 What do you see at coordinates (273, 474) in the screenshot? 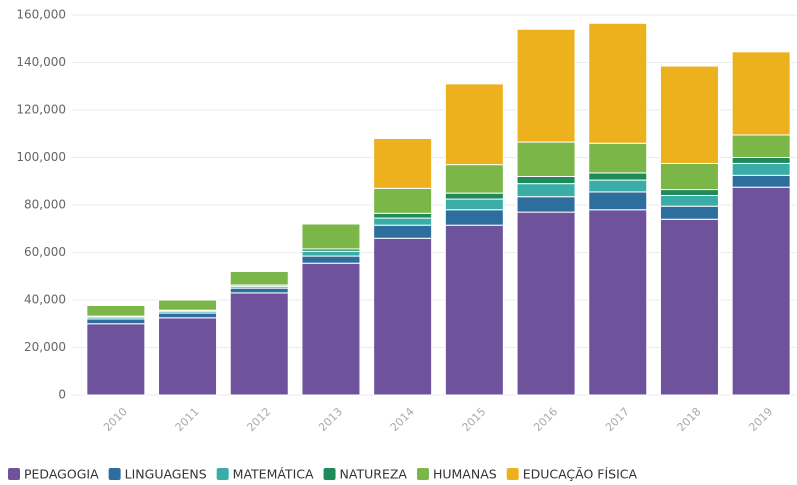
I see `legend-label: MATEMÁTICA` at bounding box center [273, 474].